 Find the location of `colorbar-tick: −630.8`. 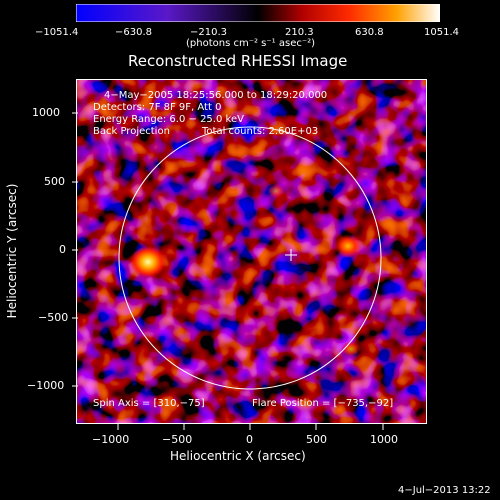

colorbar-tick: −630.8 is located at coordinates (134, 32).